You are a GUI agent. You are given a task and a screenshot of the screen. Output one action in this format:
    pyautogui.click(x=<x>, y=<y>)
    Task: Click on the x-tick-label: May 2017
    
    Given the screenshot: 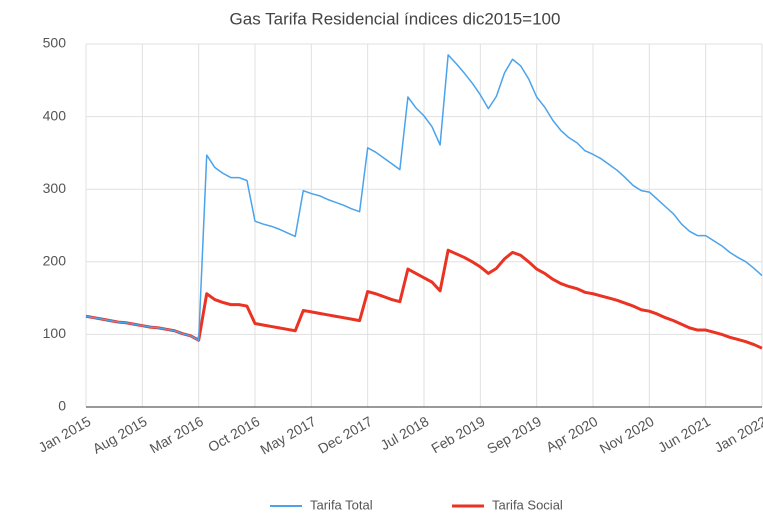 What is the action you would take?
    pyautogui.click(x=287, y=435)
    